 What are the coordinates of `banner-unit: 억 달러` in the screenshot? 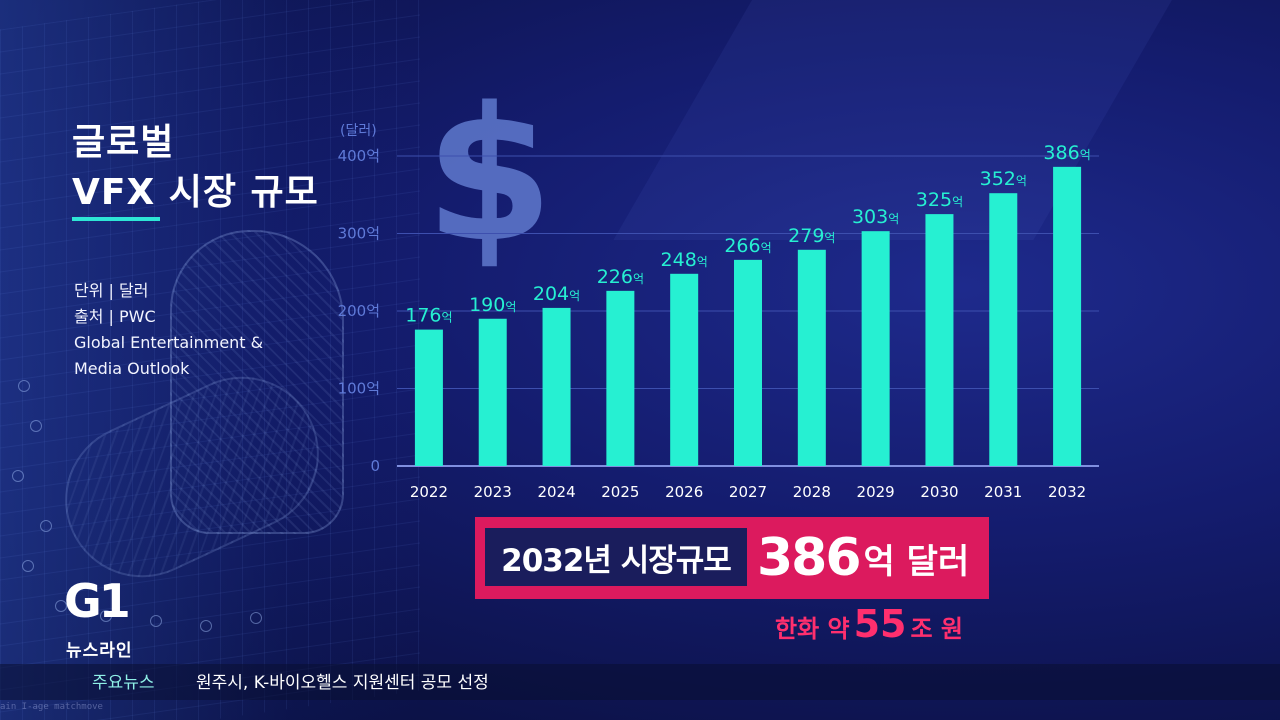 It's located at (916, 561).